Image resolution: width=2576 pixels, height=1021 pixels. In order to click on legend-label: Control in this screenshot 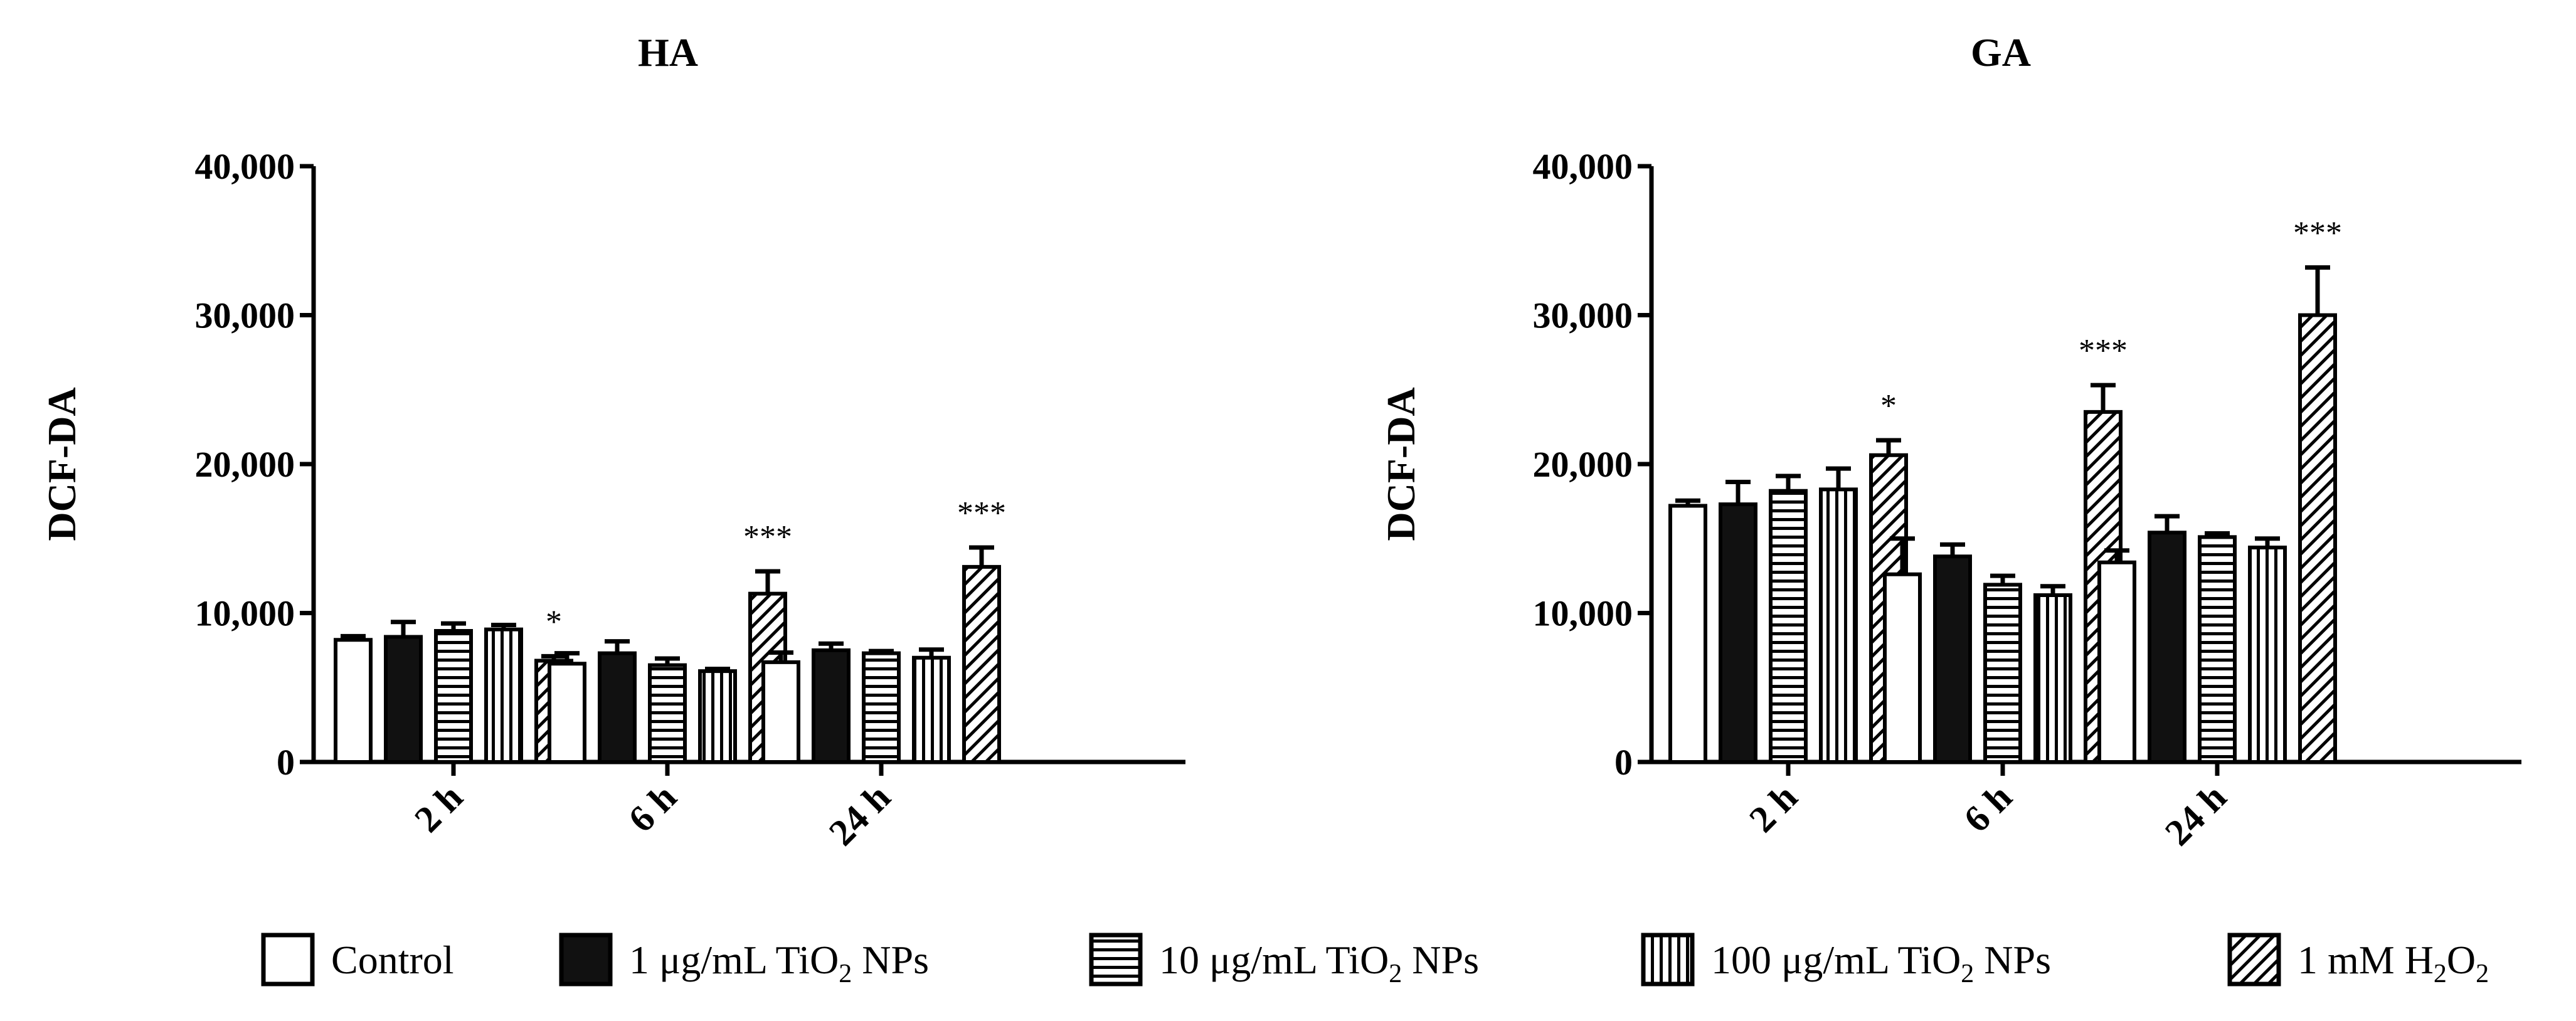, I will do `click(392, 960)`.